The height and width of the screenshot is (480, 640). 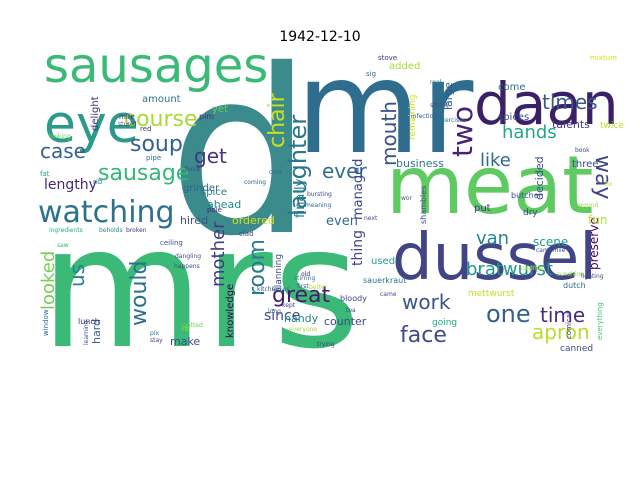 What do you see at coordinates (127, 117) in the screenshot?
I see `word-mife: mife` at bounding box center [127, 117].